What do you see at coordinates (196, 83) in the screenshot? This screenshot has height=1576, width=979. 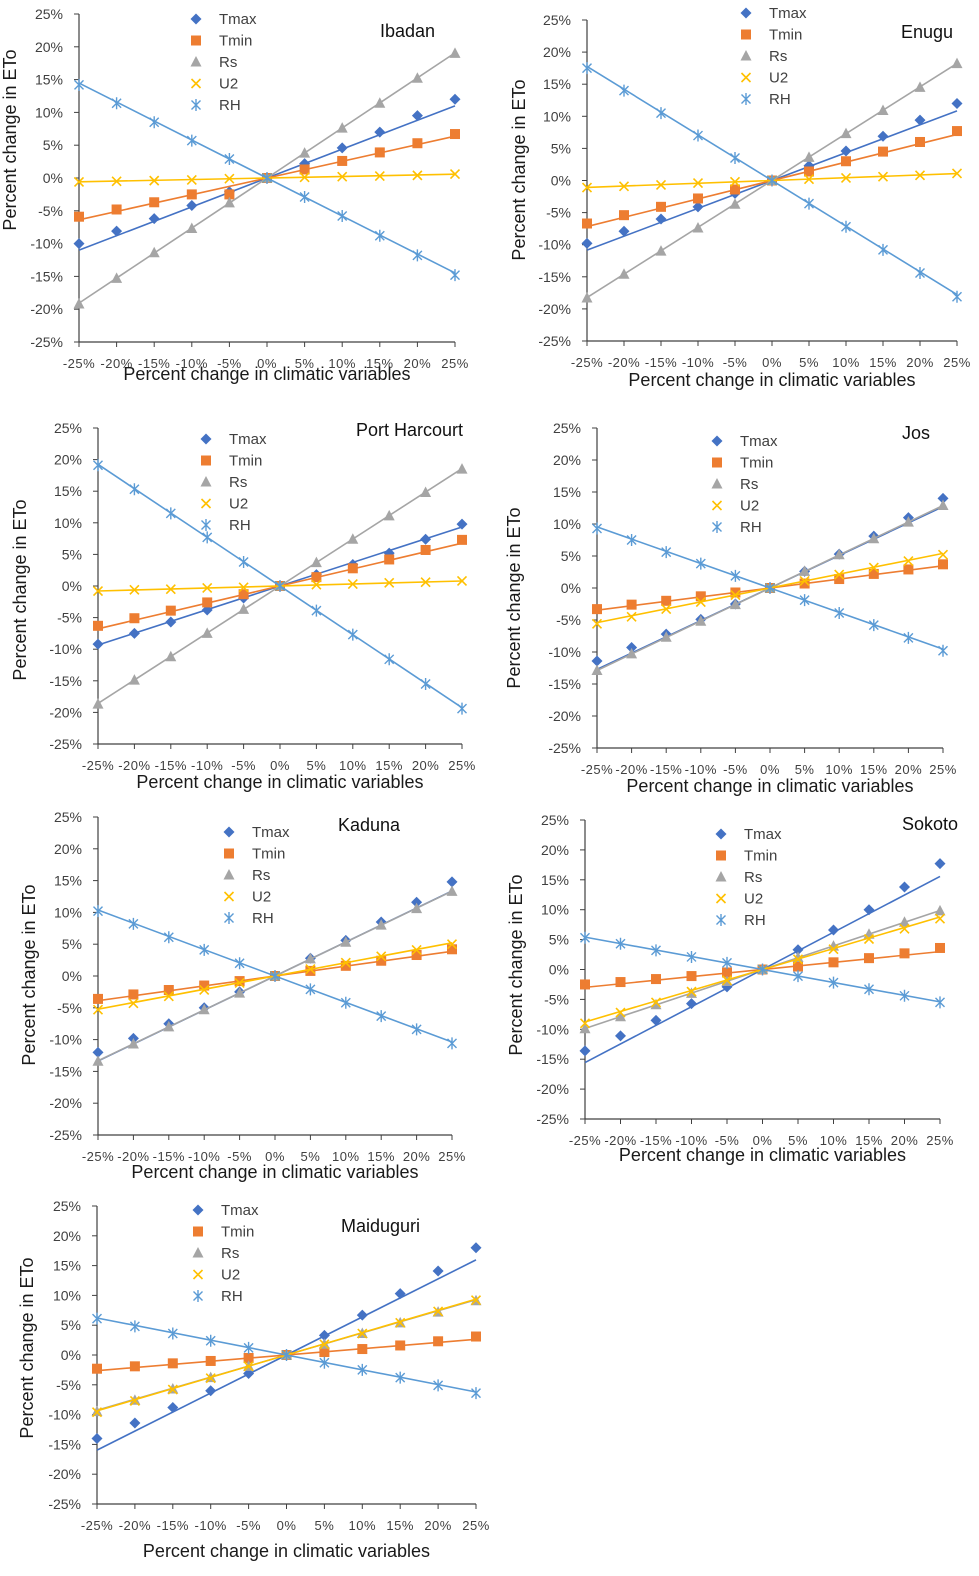 I see `legend-marker-u2` at bounding box center [196, 83].